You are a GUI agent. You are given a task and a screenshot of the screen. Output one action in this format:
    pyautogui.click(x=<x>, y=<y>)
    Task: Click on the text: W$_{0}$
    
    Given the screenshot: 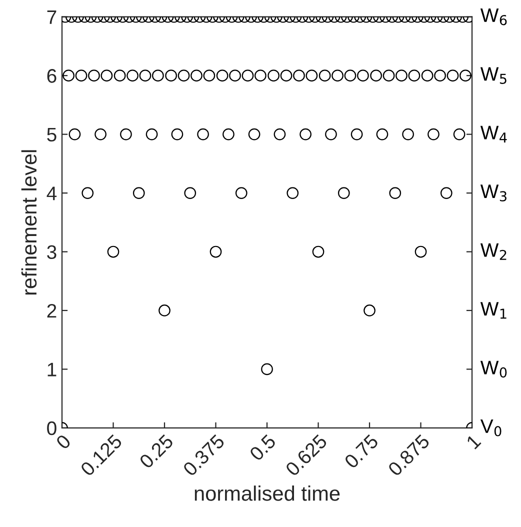 What is the action you would take?
    pyautogui.click(x=493, y=369)
    